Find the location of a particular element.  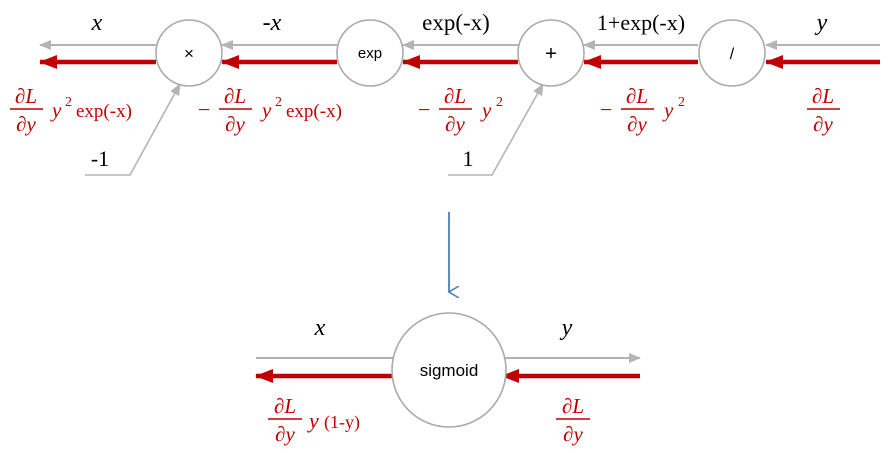

bottom-gradient-at-x-factor: y is located at coordinates (313, 420).